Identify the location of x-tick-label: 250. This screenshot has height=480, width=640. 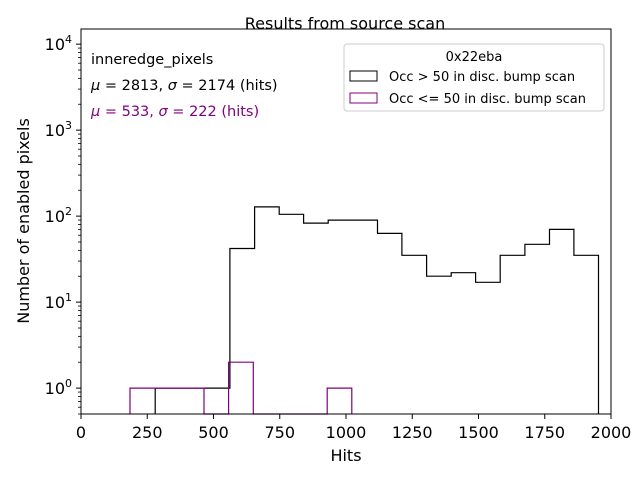
(147, 432).